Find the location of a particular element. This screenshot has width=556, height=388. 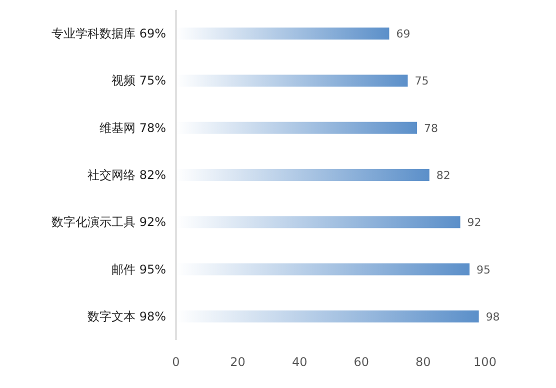

y-tick-label: 社交网络 82% is located at coordinates (127, 175).